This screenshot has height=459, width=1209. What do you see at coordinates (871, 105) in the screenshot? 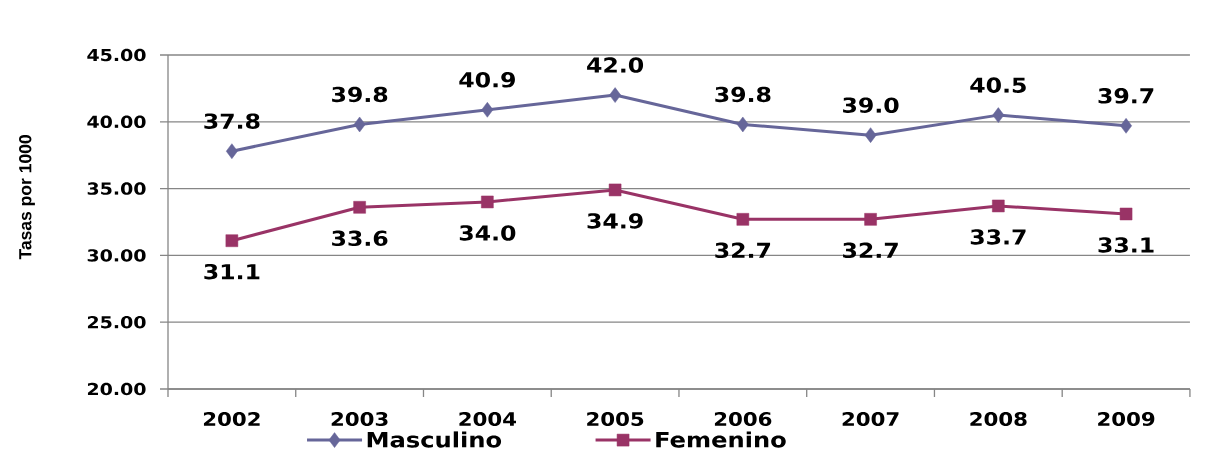
I see `data-label: 39.0` at bounding box center [871, 105].